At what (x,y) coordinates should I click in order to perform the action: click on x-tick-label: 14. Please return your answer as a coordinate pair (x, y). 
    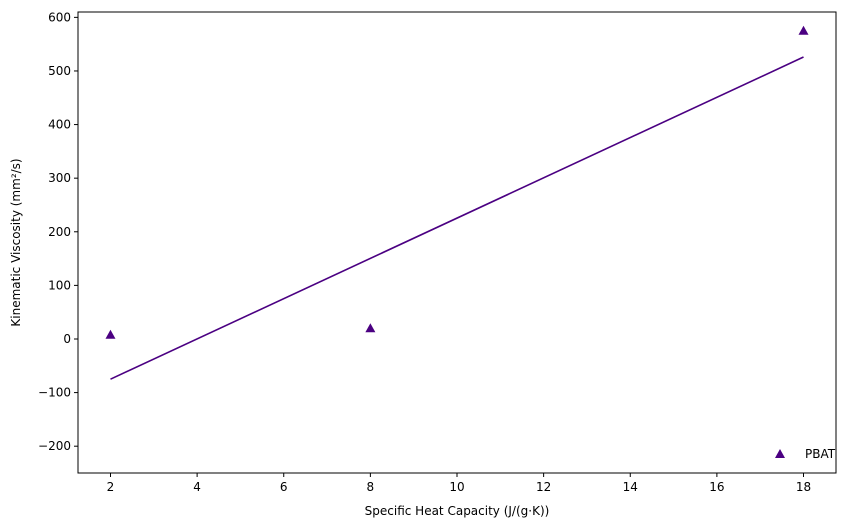
    Looking at the image, I should click on (630, 487).